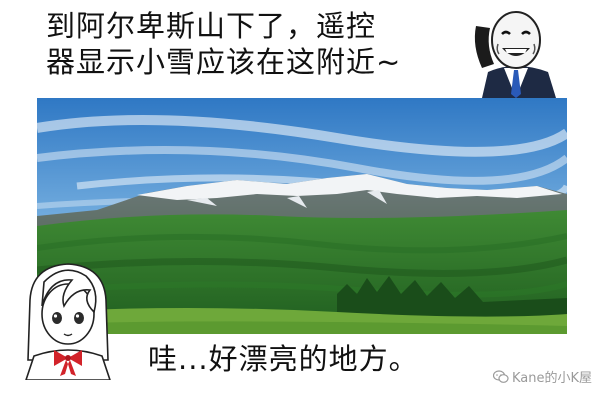 This screenshot has width=600, height=400. Describe the element at coordinates (211, 26) in the screenshot. I see `top-caption-line-1: 到阿尔卑斯山下了，遥控` at that location.